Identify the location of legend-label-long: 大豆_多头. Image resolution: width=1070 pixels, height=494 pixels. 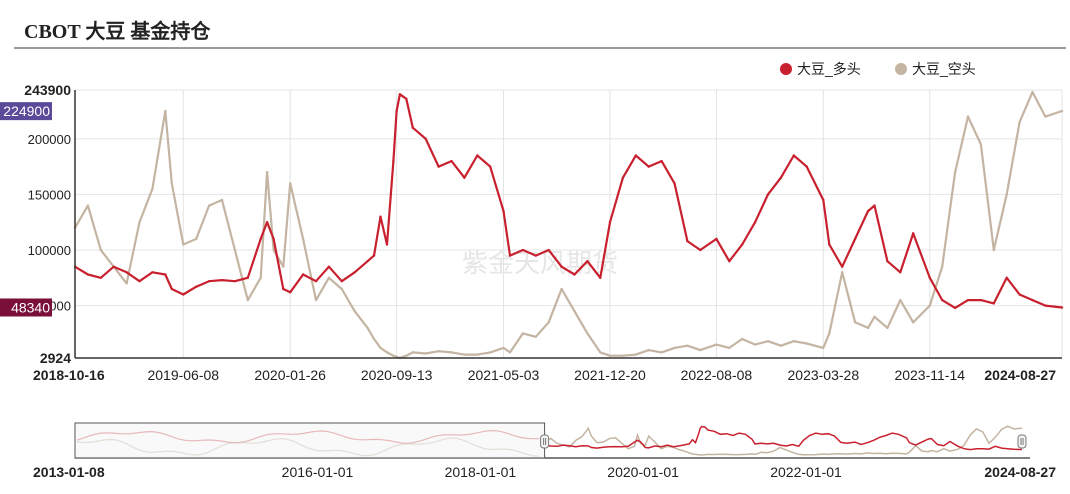
(829, 69).